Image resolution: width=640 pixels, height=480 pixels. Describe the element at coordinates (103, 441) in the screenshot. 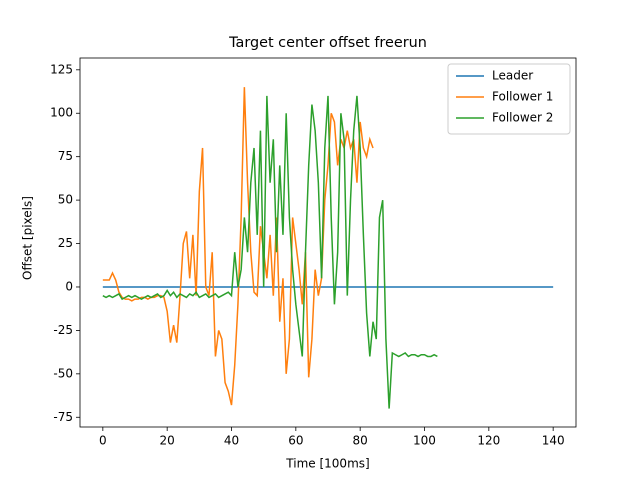

I see `x-tick-label: 0` at that location.